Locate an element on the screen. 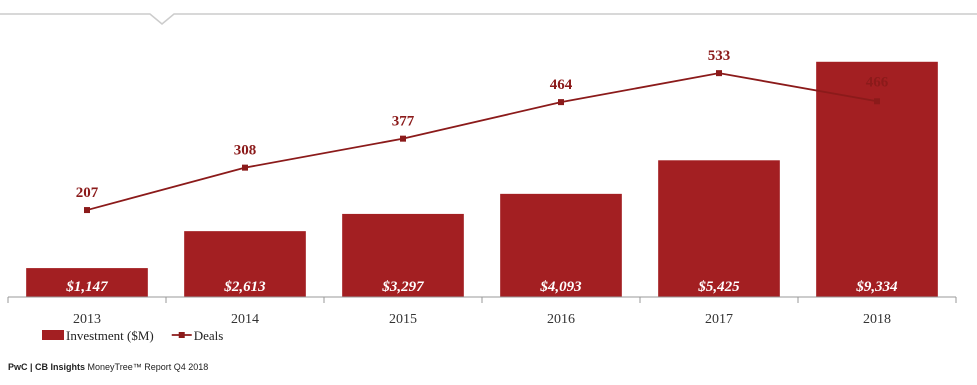 The image size is (977, 385). legend-label: Investment ($M) is located at coordinates (110, 335).